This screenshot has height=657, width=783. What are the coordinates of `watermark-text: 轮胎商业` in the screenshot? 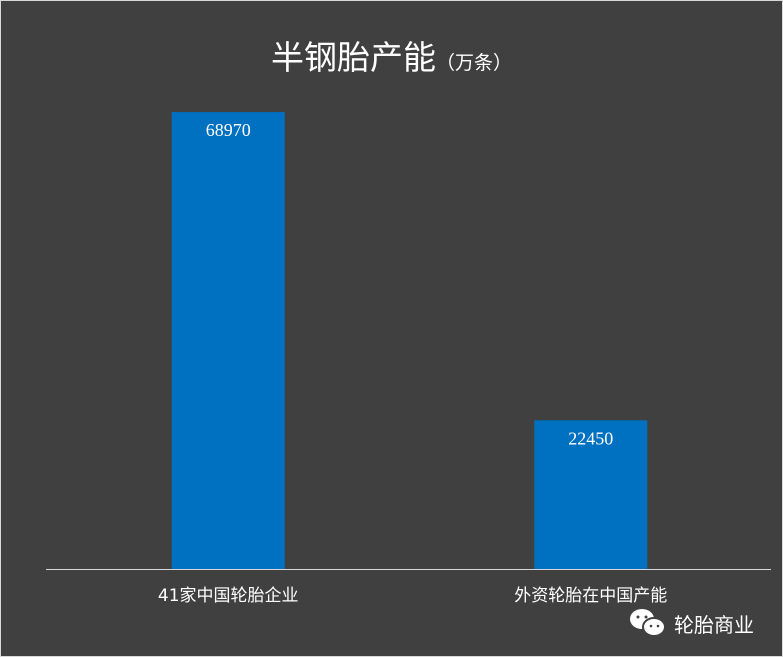 It's located at (714, 624).